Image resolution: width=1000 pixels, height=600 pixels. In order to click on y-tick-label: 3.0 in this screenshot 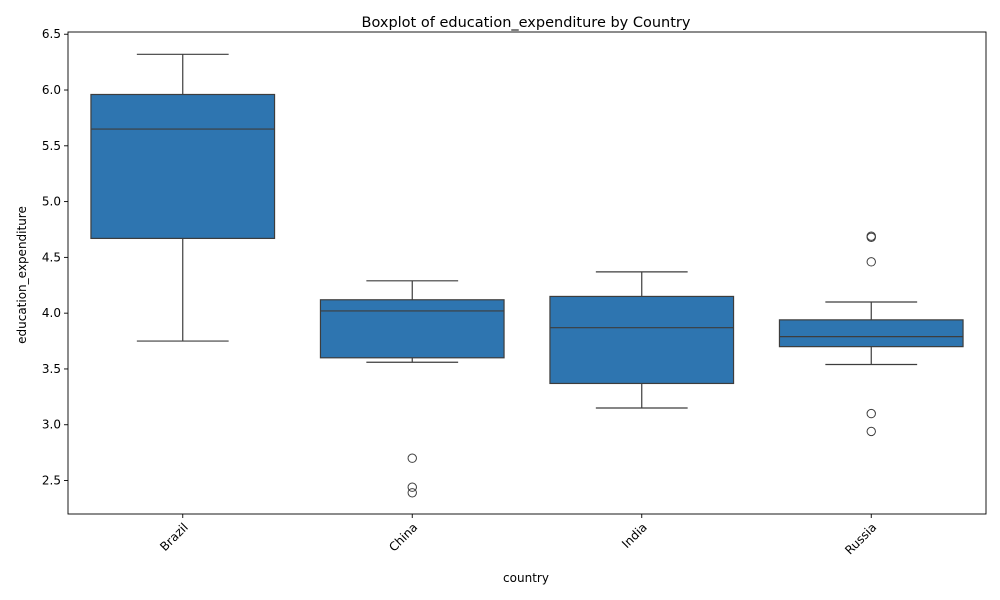, I will do `click(51, 425)`.